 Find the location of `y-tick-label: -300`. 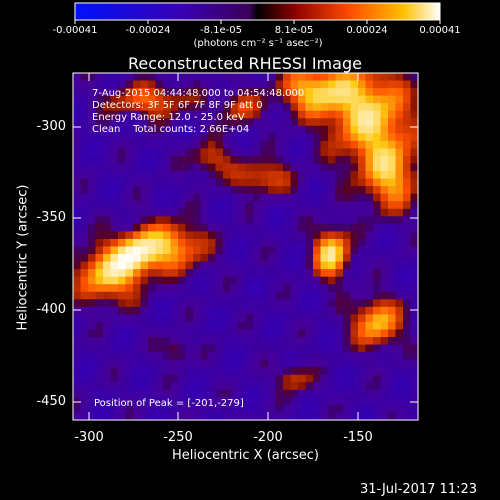

y-tick-label: -300 is located at coordinates (51, 126).